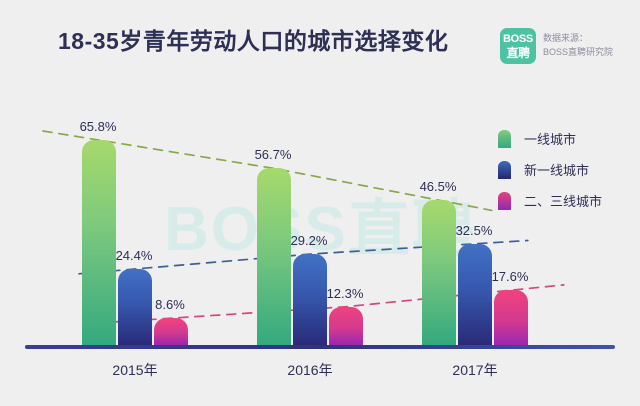 Image resolution: width=640 pixels, height=406 pixels. I want to click on legend-item-新一线城市: 新一线城市, so click(550, 169).